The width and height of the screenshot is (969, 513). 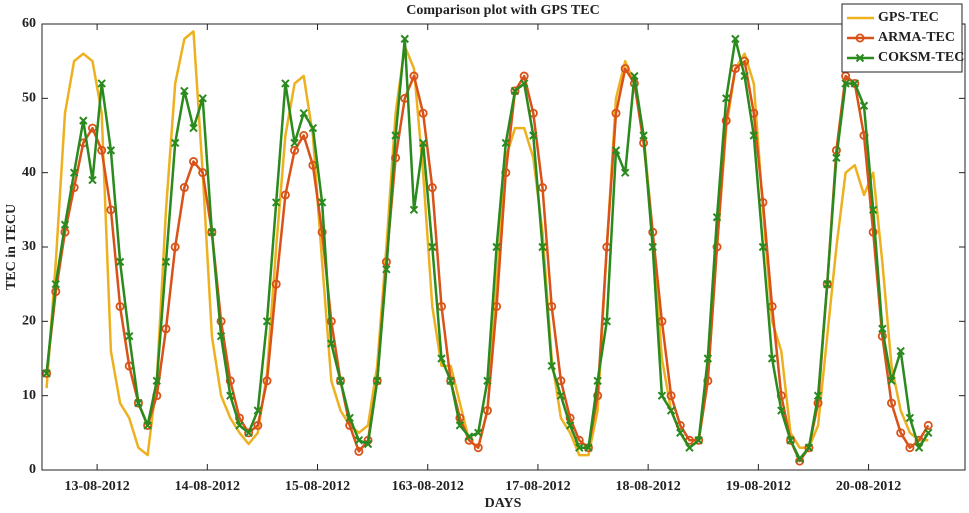 I want to click on x-tick-label: 18-08-2012, so click(x=647, y=486).